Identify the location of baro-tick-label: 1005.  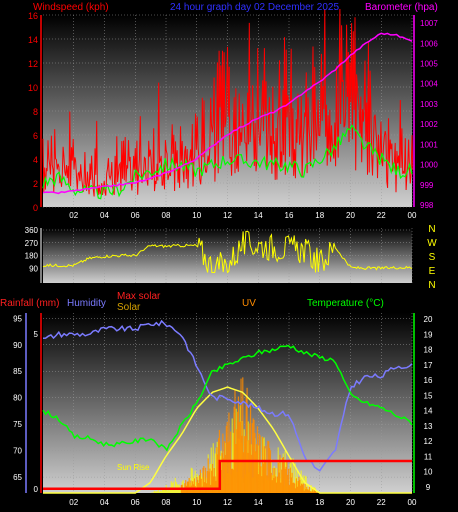
(429, 64).